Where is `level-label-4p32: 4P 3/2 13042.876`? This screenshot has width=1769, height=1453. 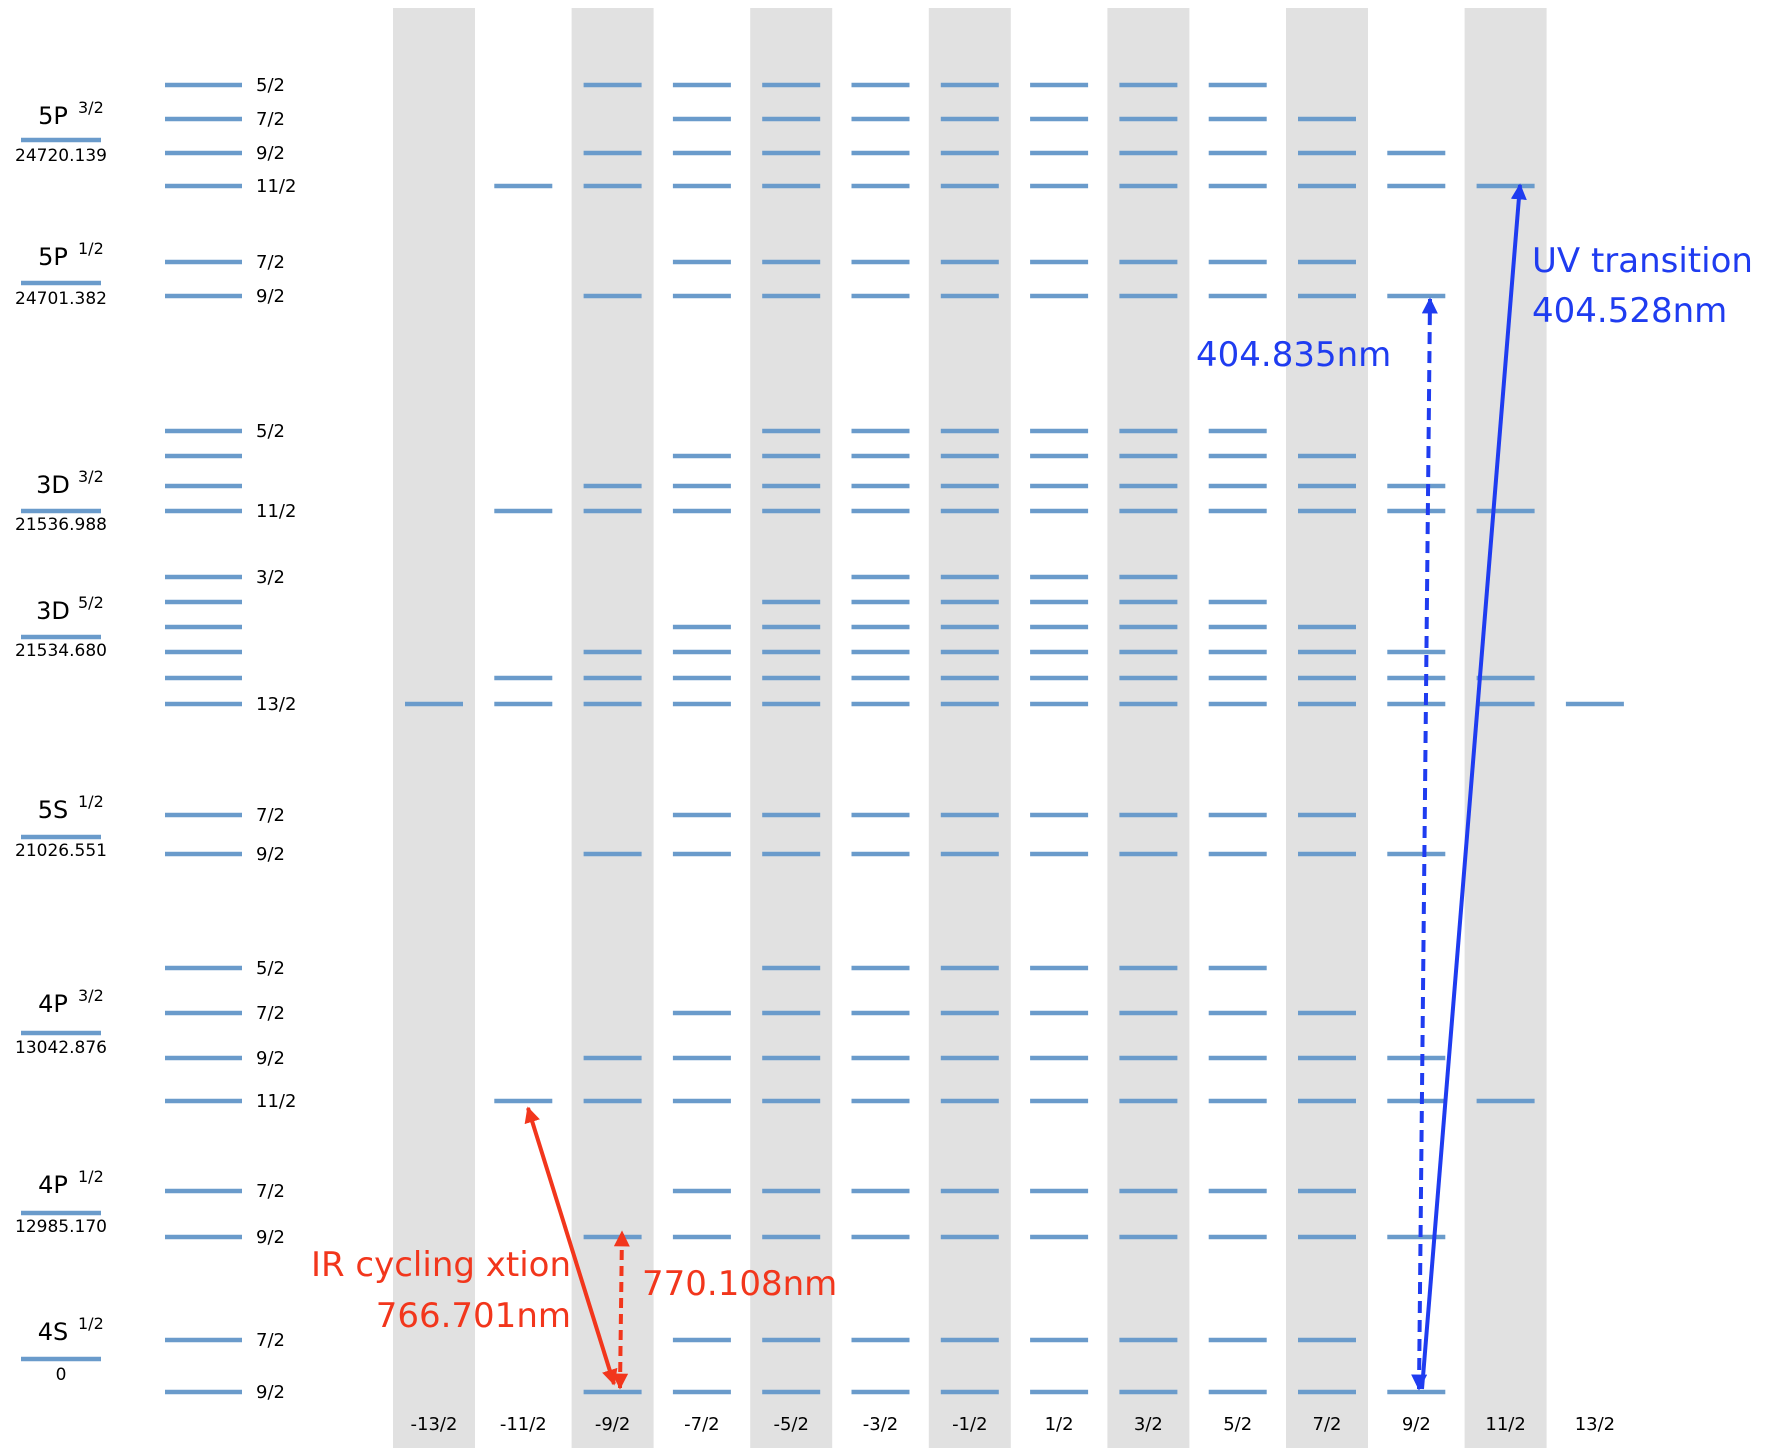 level-label-4p32: 4P 3/2 13042.876 is located at coordinates (61, 1022).